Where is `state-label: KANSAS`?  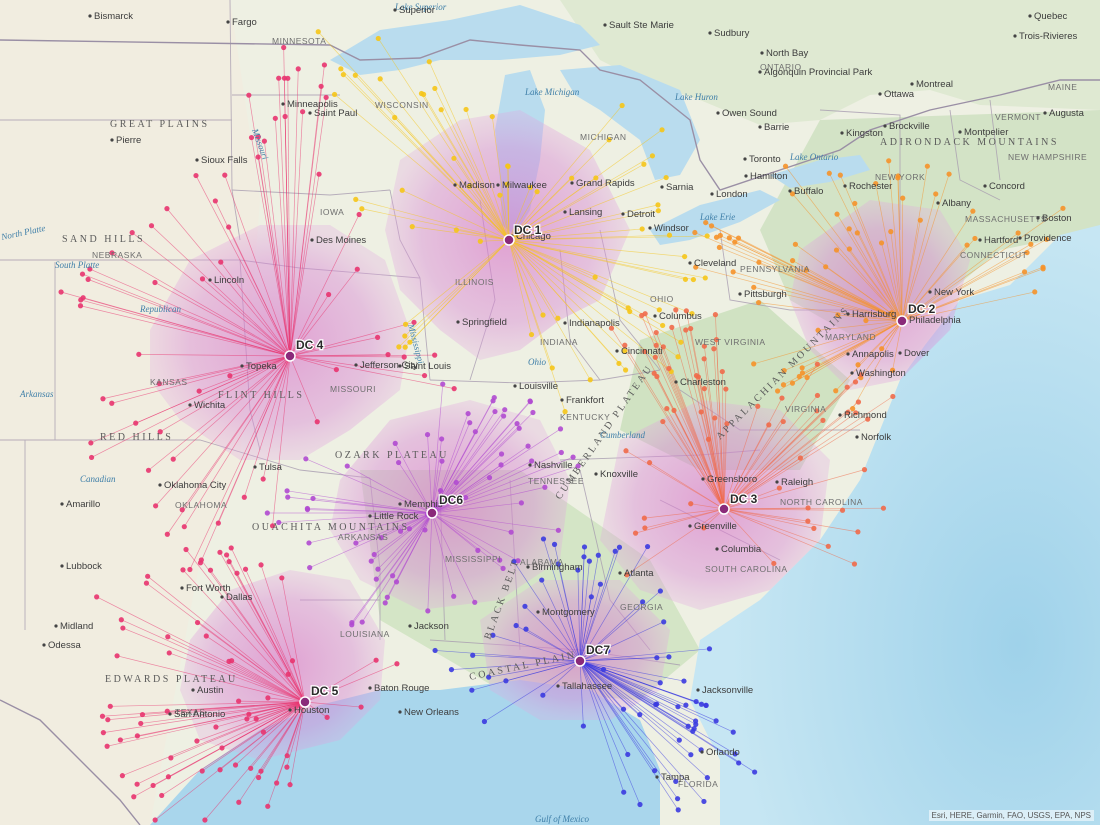
state-label: KANSAS is located at coordinates (169, 382).